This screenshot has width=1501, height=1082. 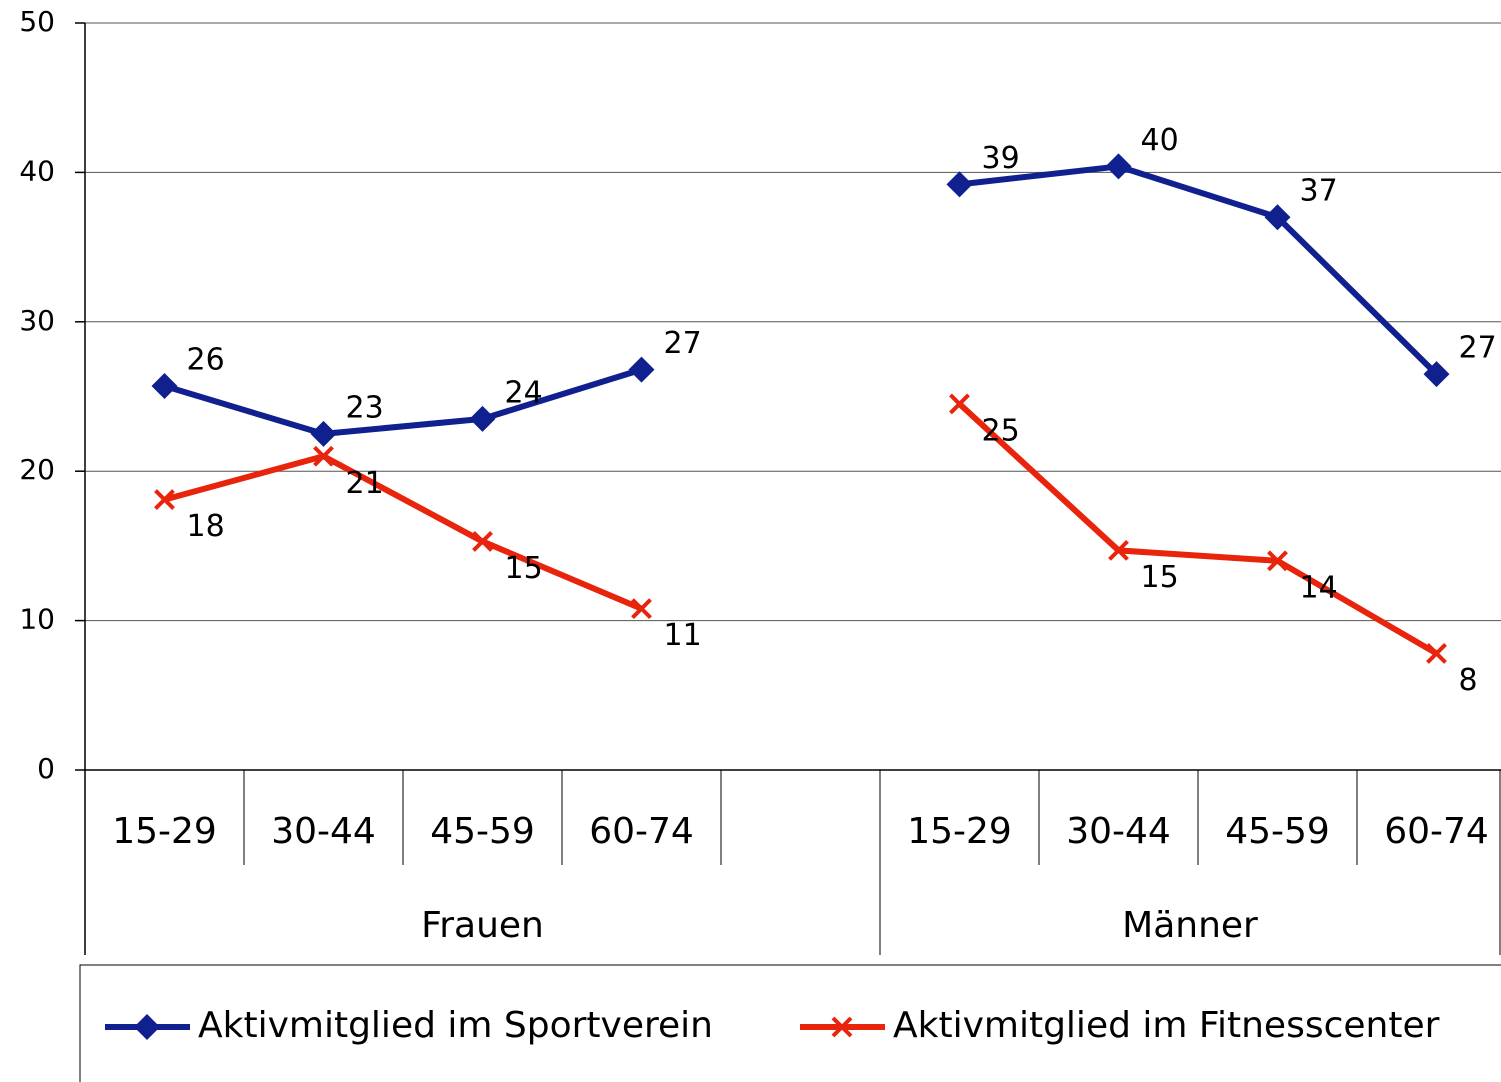 What do you see at coordinates (206, 360) in the screenshot?
I see `data-label: 26` at bounding box center [206, 360].